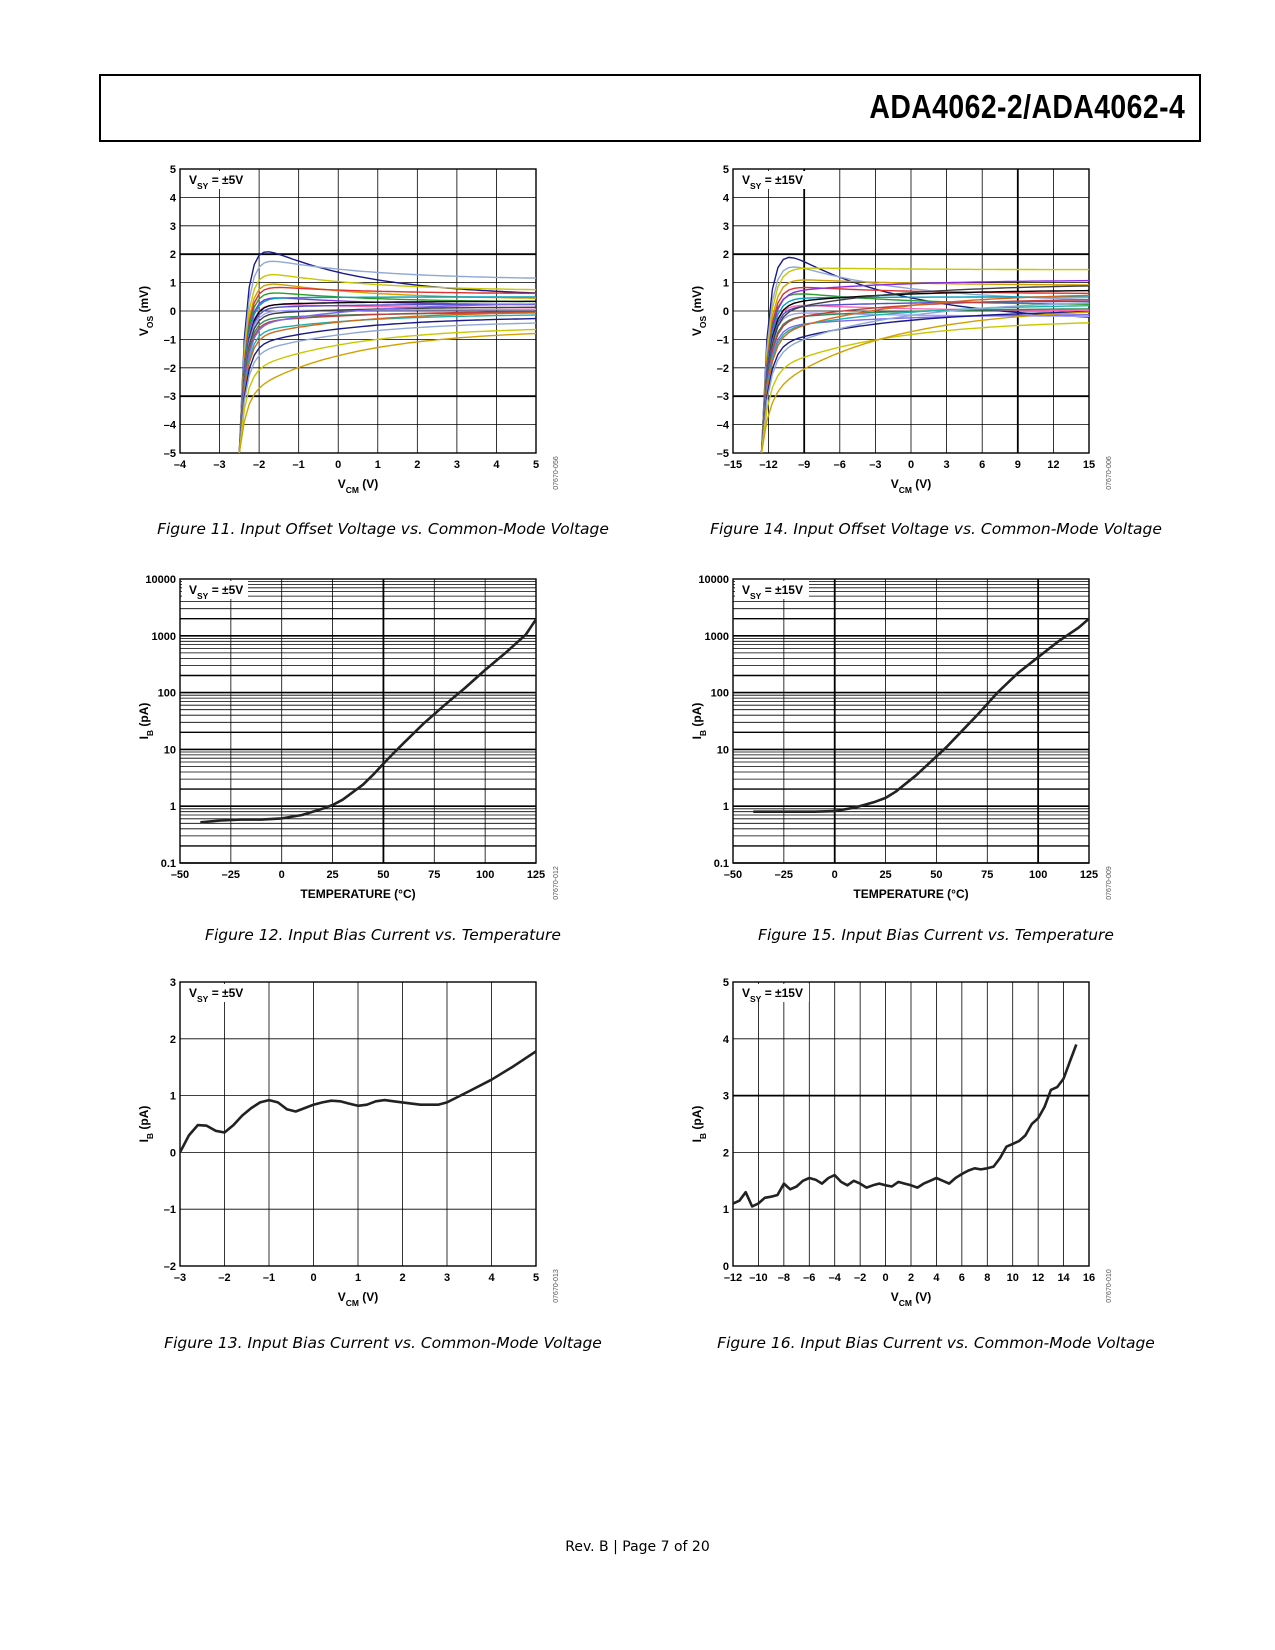 This screenshot has height=1650, width=1275. What do you see at coordinates (720, 694) in the screenshot?
I see `y-tick-label: 100` at bounding box center [720, 694].